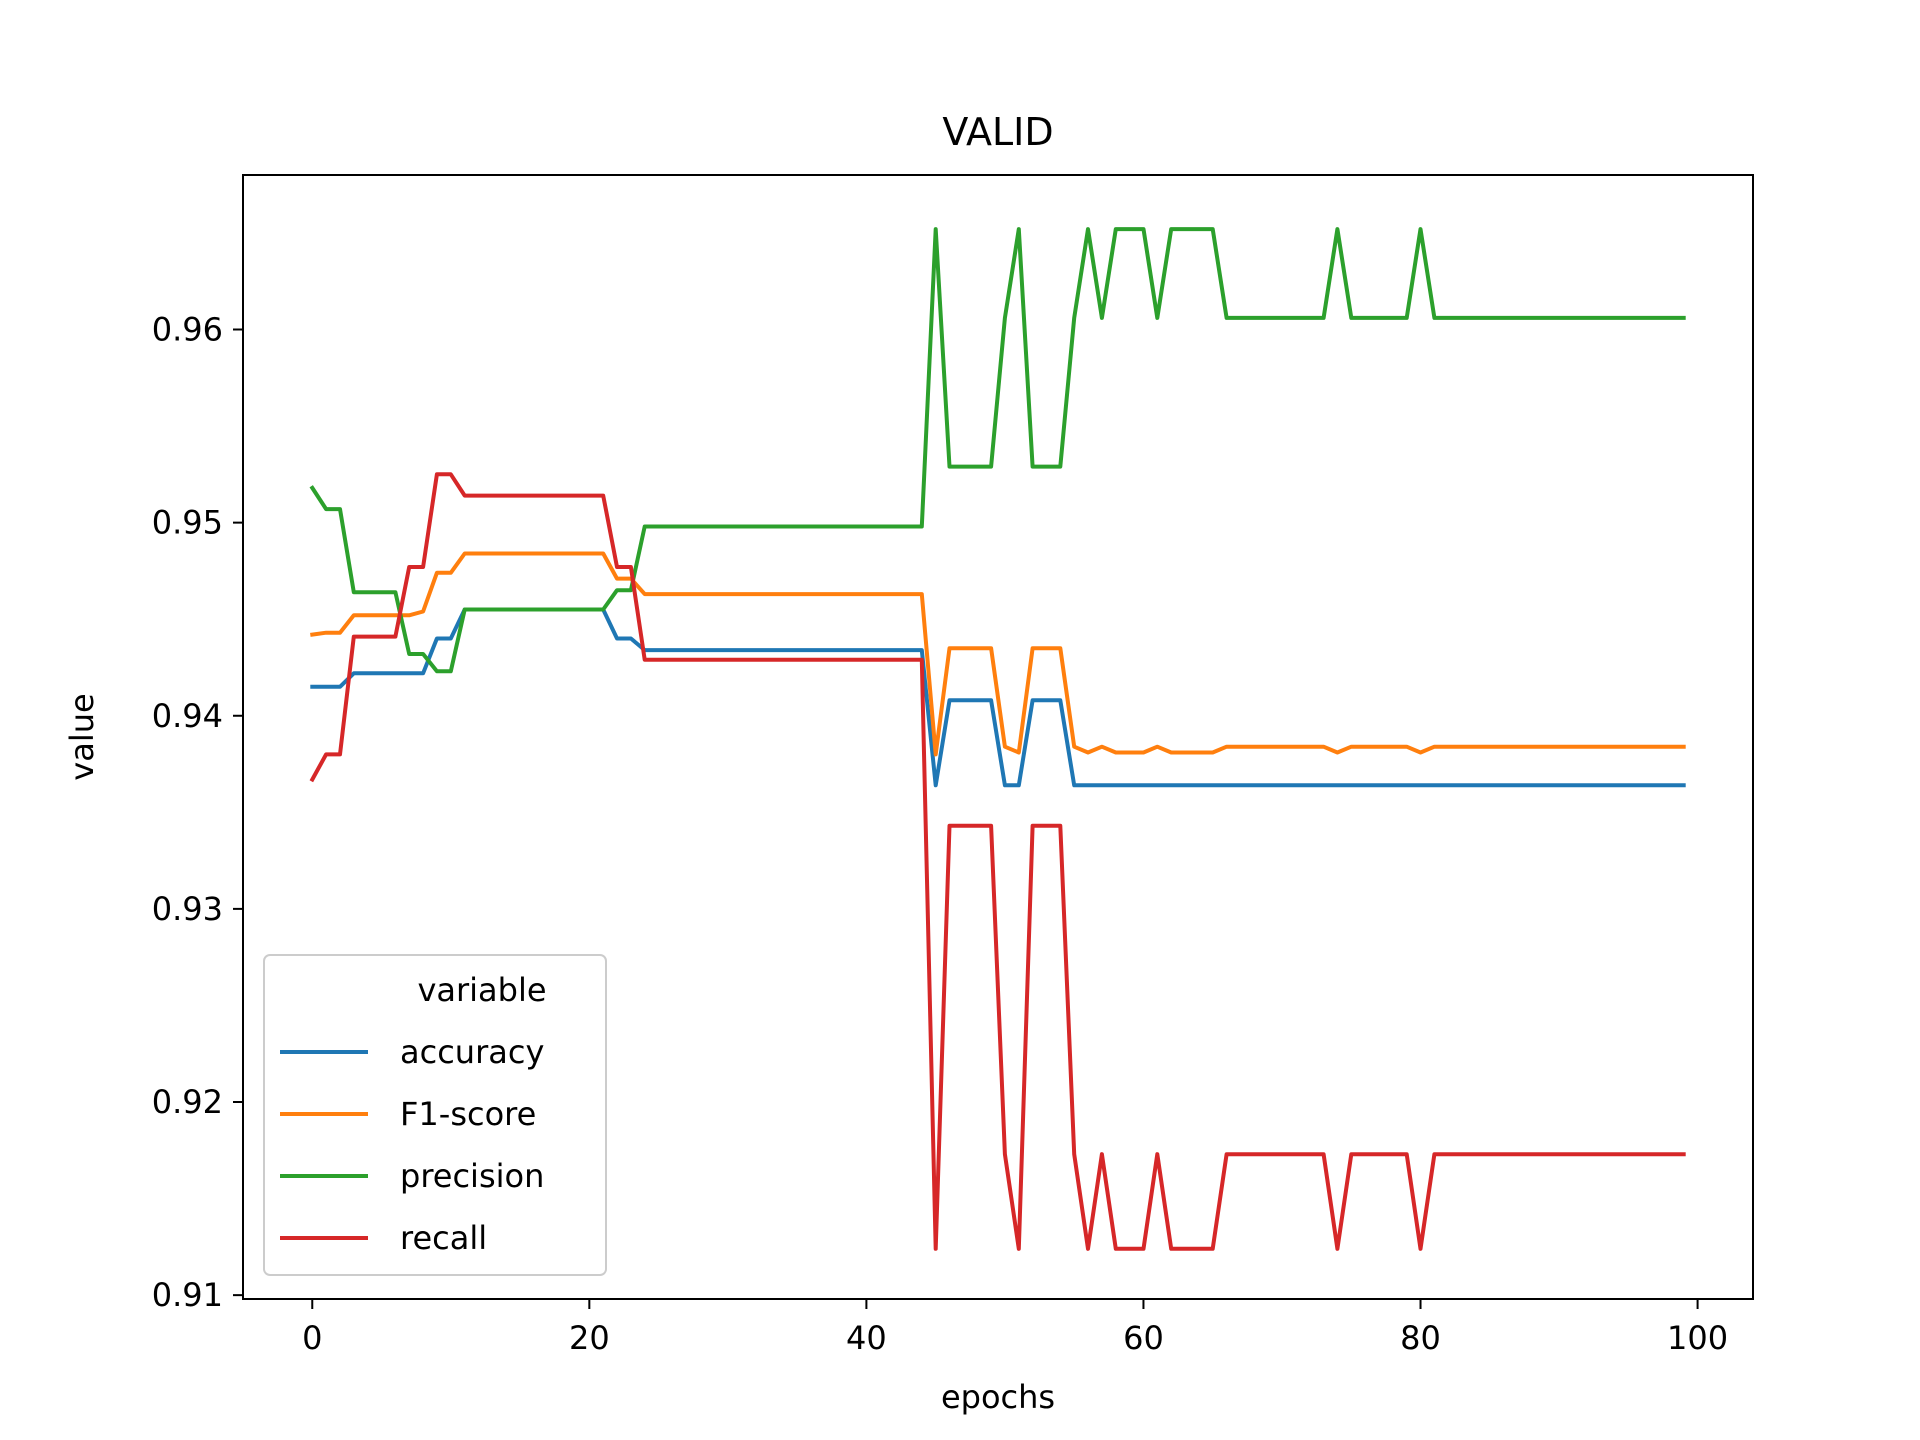 The width and height of the screenshot is (1920, 1440). What do you see at coordinates (1697, 1338) in the screenshot?
I see `x-tick-label: 100` at bounding box center [1697, 1338].